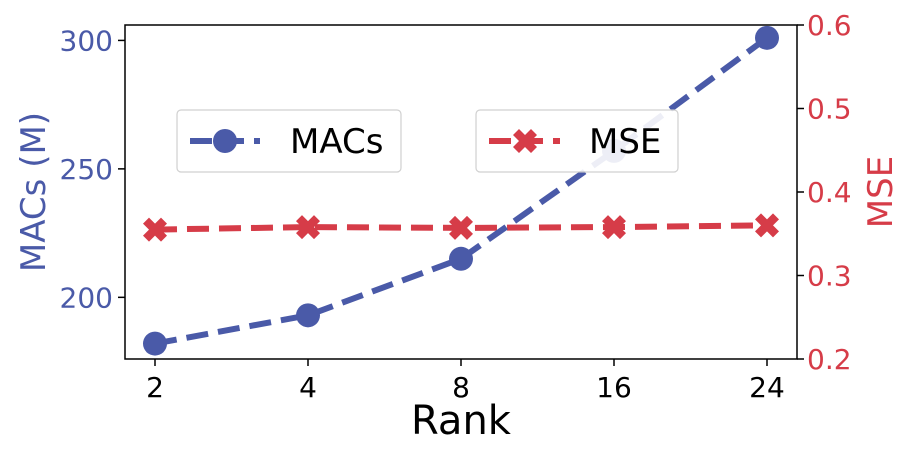  I want to click on x-tick-label: 8, so click(461, 387).